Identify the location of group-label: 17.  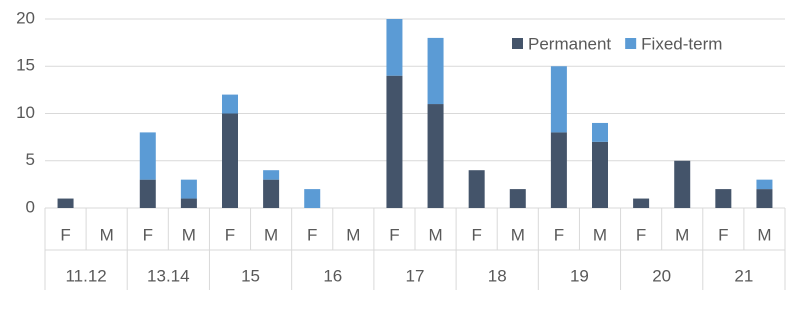
(415, 275).